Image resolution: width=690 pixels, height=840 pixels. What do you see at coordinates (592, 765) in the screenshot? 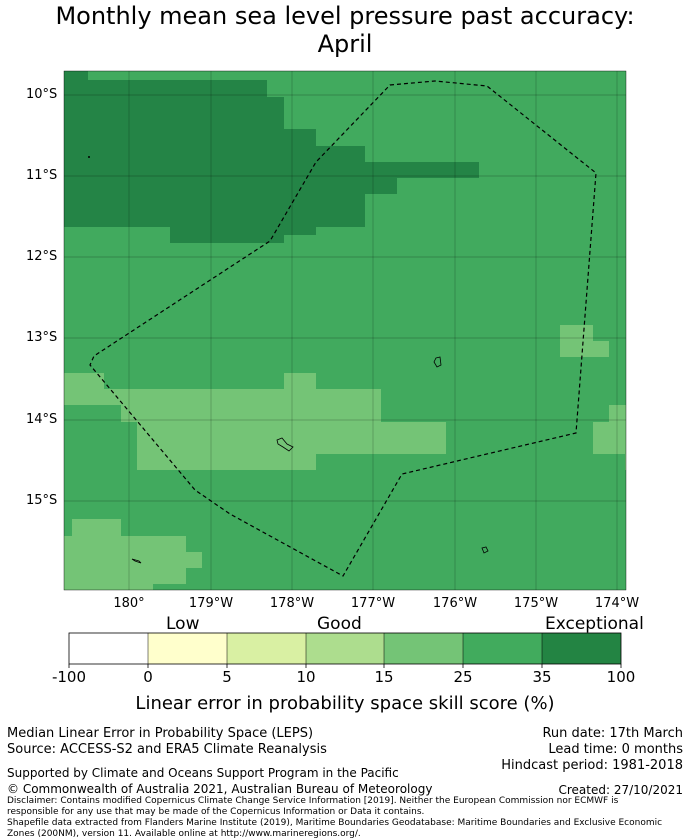
I see `footer-hindcast: Hindcast period: 1981-2018` at bounding box center [592, 765].